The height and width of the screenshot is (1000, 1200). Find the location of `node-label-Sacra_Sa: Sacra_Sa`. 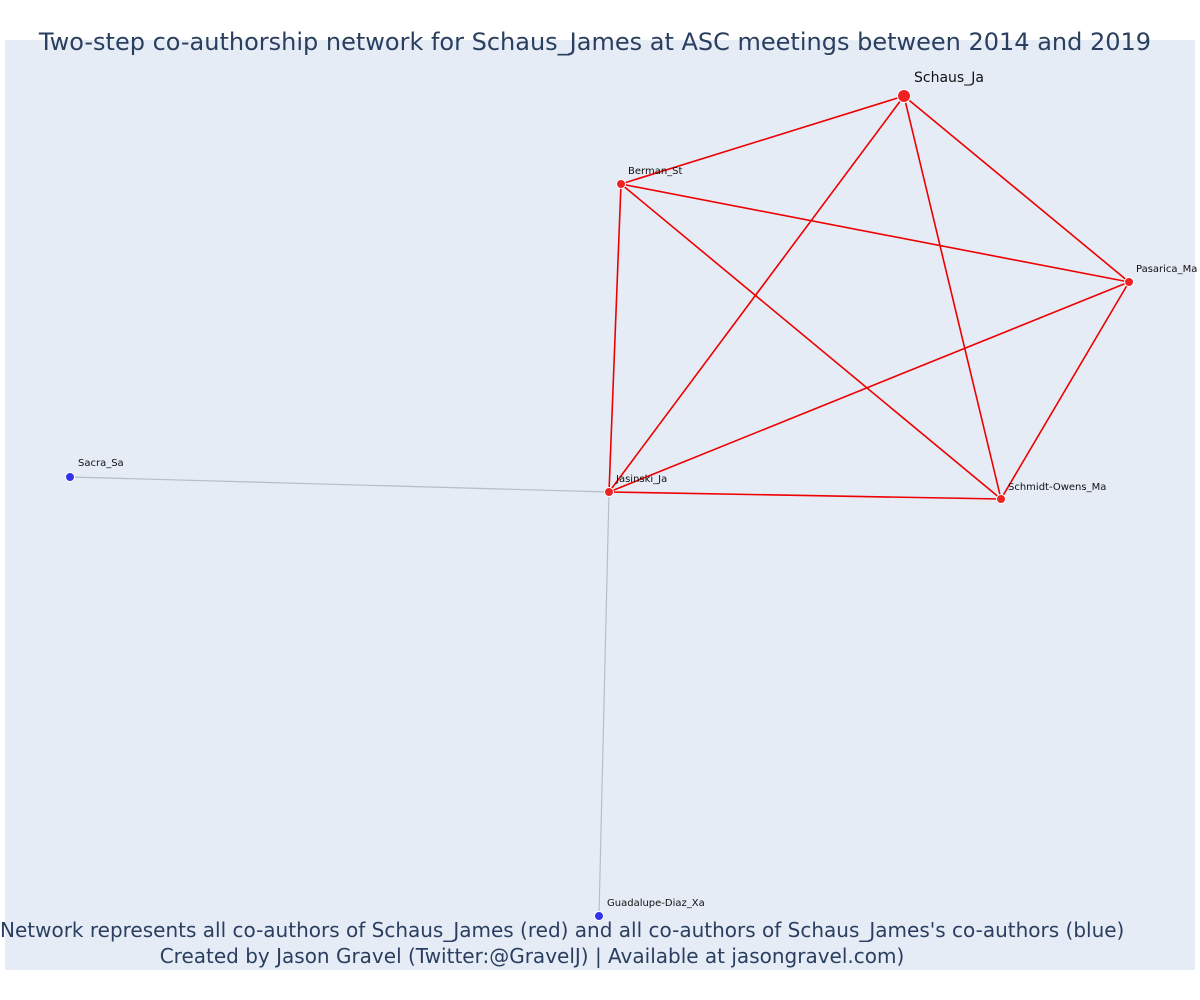

node-label-Sacra_Sa: Sacra_Sa is located at coordinates (101, 463).